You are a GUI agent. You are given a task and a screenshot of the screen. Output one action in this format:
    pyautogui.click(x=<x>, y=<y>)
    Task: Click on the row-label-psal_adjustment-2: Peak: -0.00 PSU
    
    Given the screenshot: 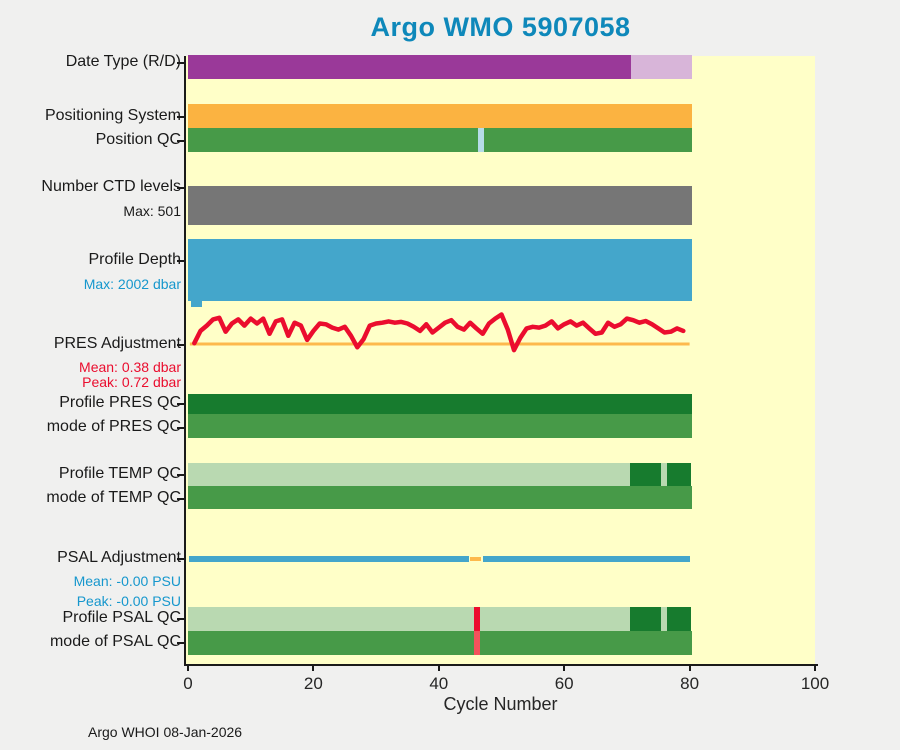 What is the action you would take?
    pyautogui.click(x=128, y=601)
    